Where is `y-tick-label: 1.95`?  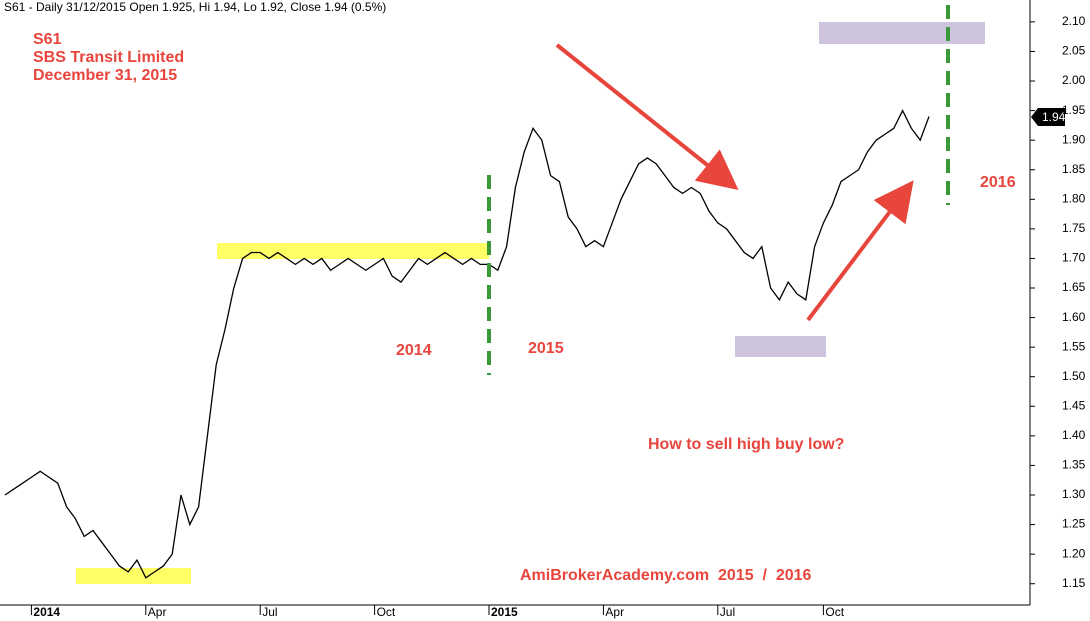 y-tick-label: 1.95 is located at coordinates (1074, 110).